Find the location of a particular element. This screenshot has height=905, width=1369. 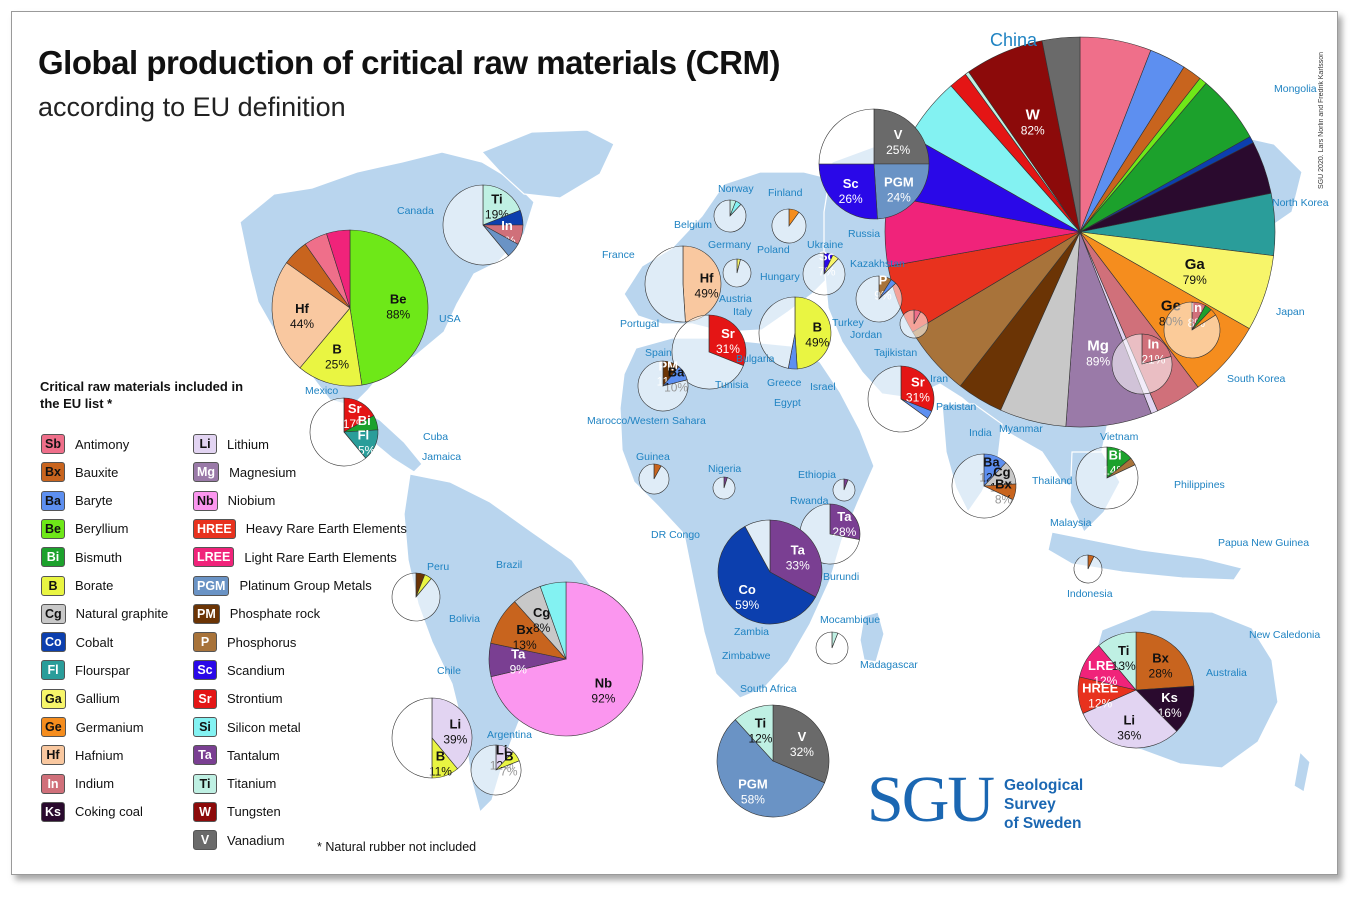

legend-item-ks: Ks Coking coal is located at coordinates (92, 812).